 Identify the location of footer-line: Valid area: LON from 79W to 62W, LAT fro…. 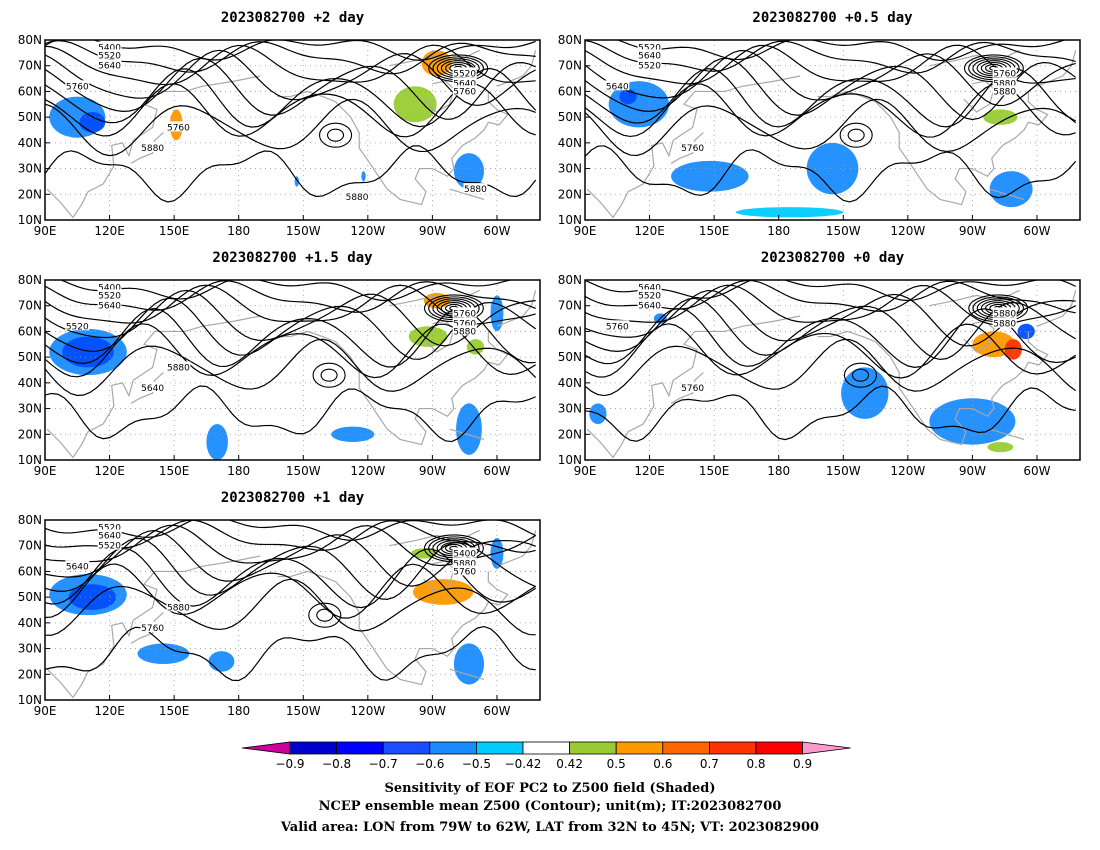
(549, 827).